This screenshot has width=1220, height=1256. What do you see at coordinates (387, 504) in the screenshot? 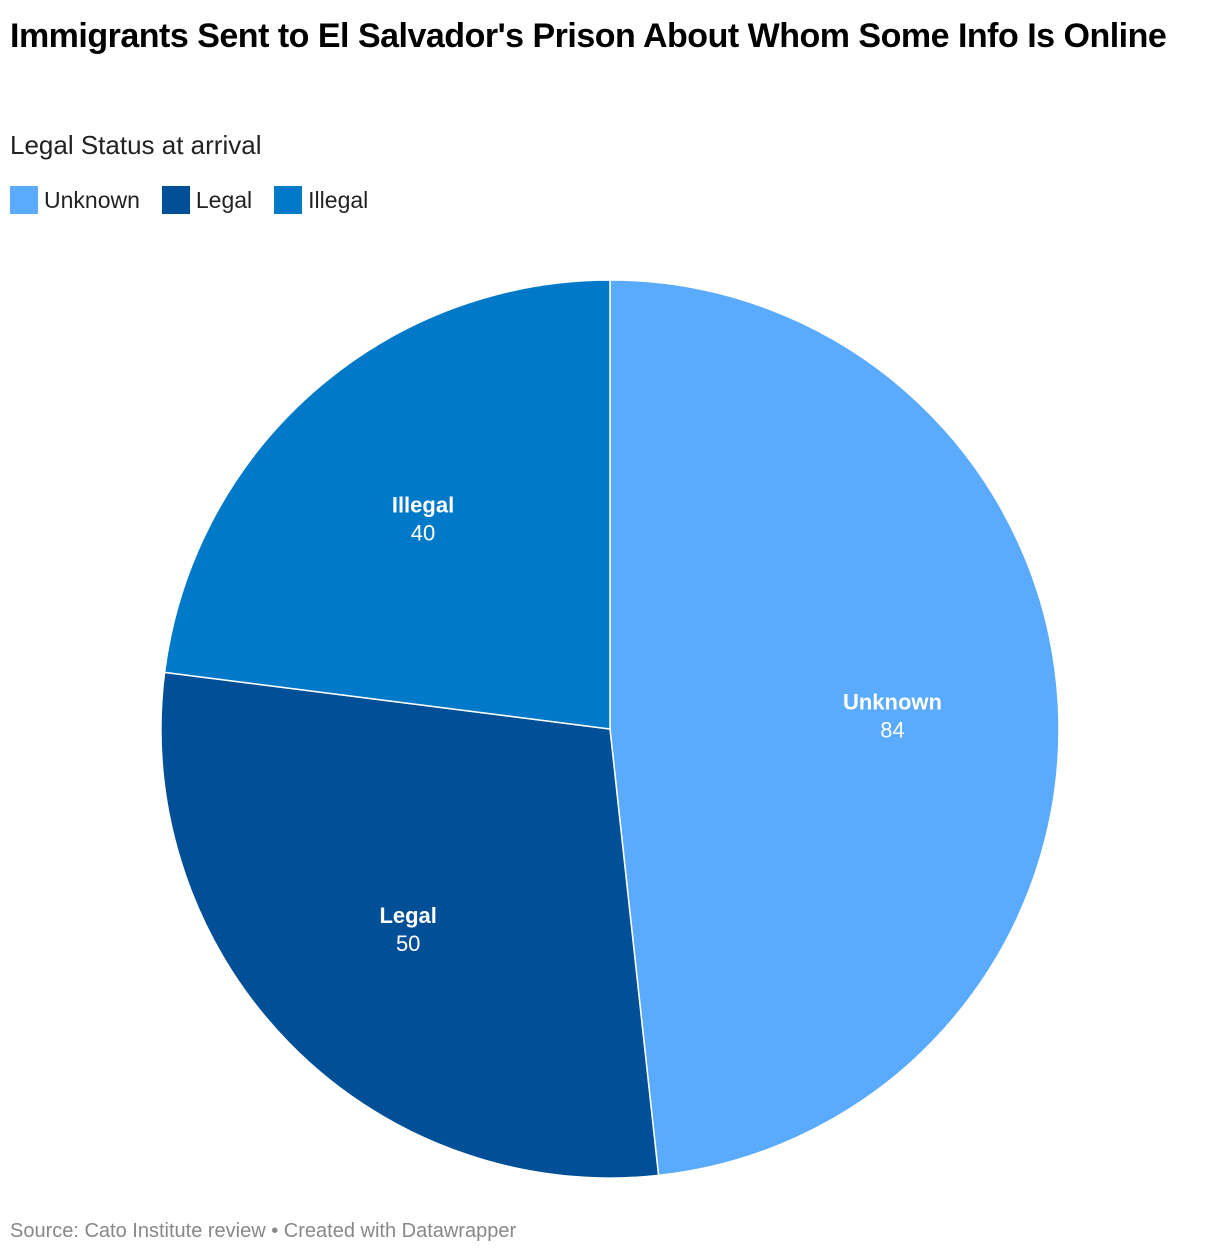
I see `pie-slice-illegal` at bounding box center [387, 504].